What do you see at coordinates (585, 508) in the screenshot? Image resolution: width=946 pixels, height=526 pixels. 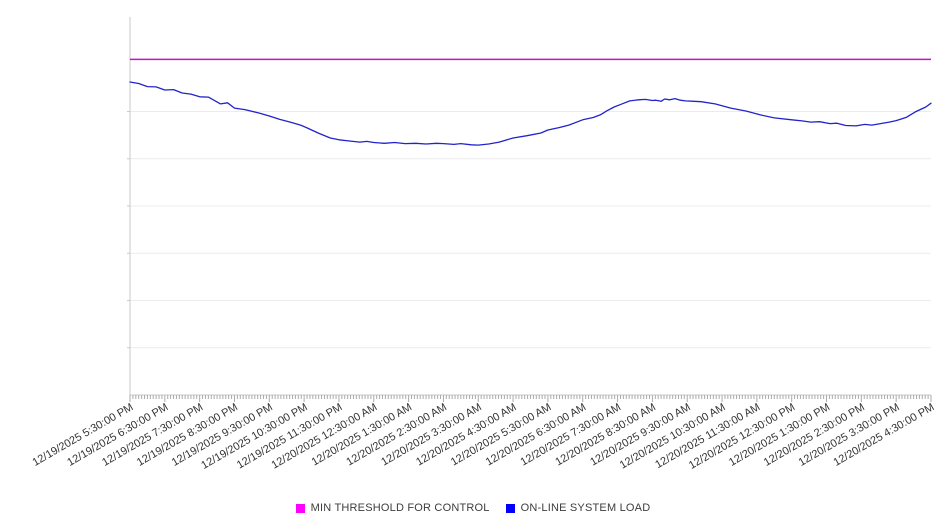 I see `legend-label-system-load: ON-LINE SYSTEM LOAD` at bounding box center [585, 508].